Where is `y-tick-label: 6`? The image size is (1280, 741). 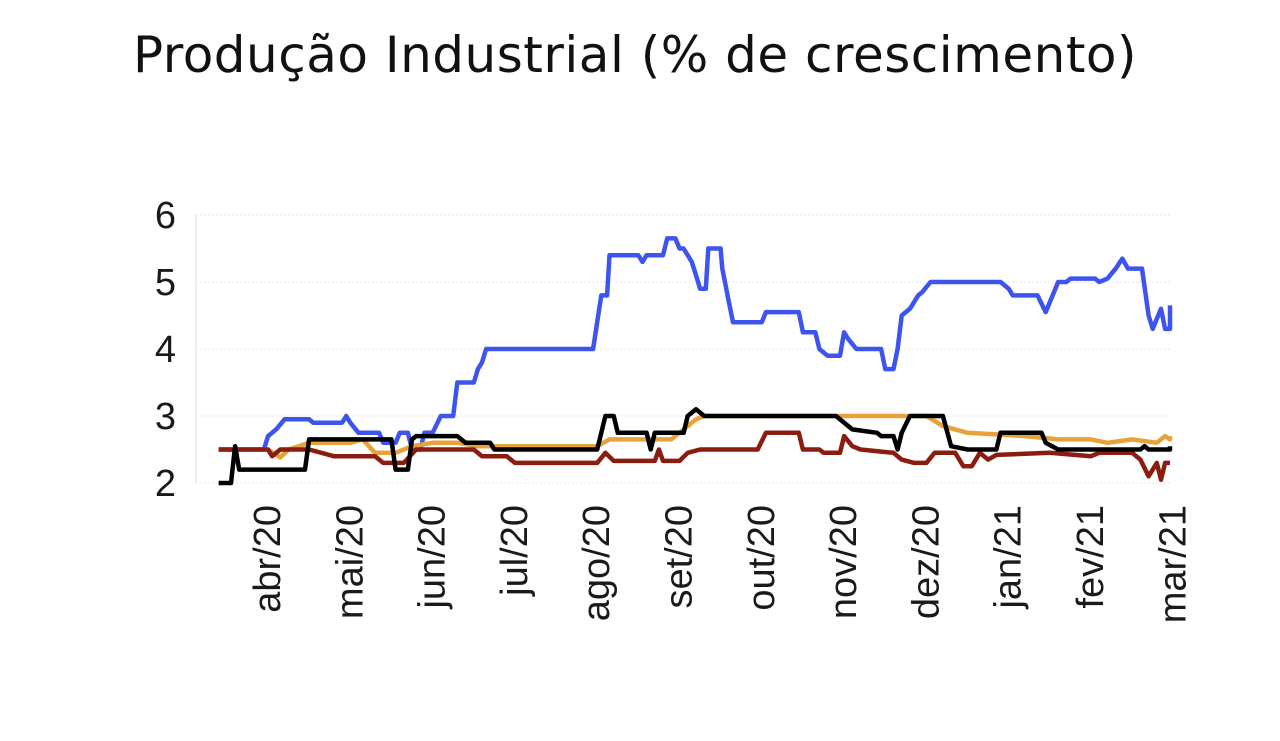 y-tick-label: 6 is located at coordinates (165, 216).